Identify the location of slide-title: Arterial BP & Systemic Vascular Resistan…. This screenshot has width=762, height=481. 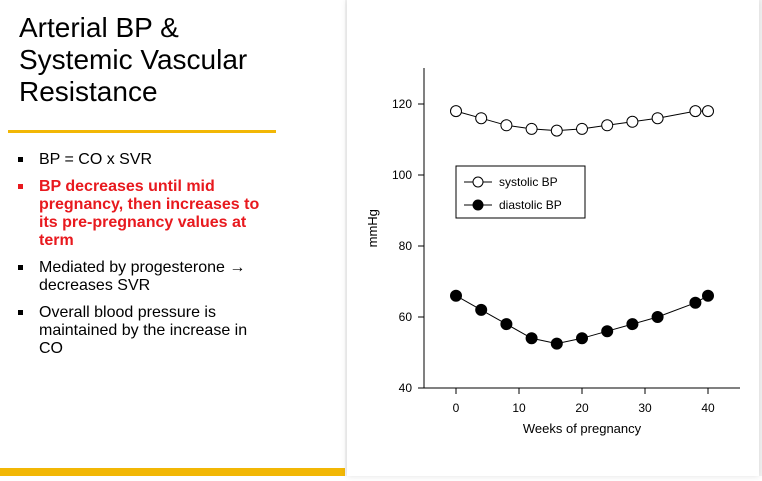
(179, 60).